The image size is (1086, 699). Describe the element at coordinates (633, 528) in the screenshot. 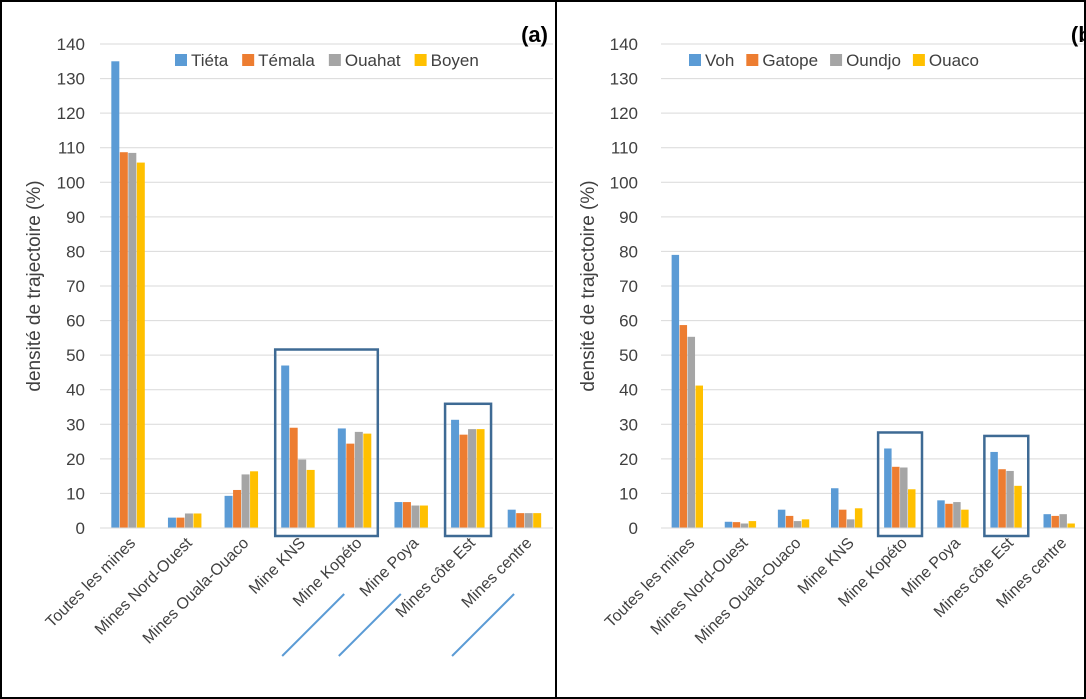

I see `y-tick-label: 0` at that location.